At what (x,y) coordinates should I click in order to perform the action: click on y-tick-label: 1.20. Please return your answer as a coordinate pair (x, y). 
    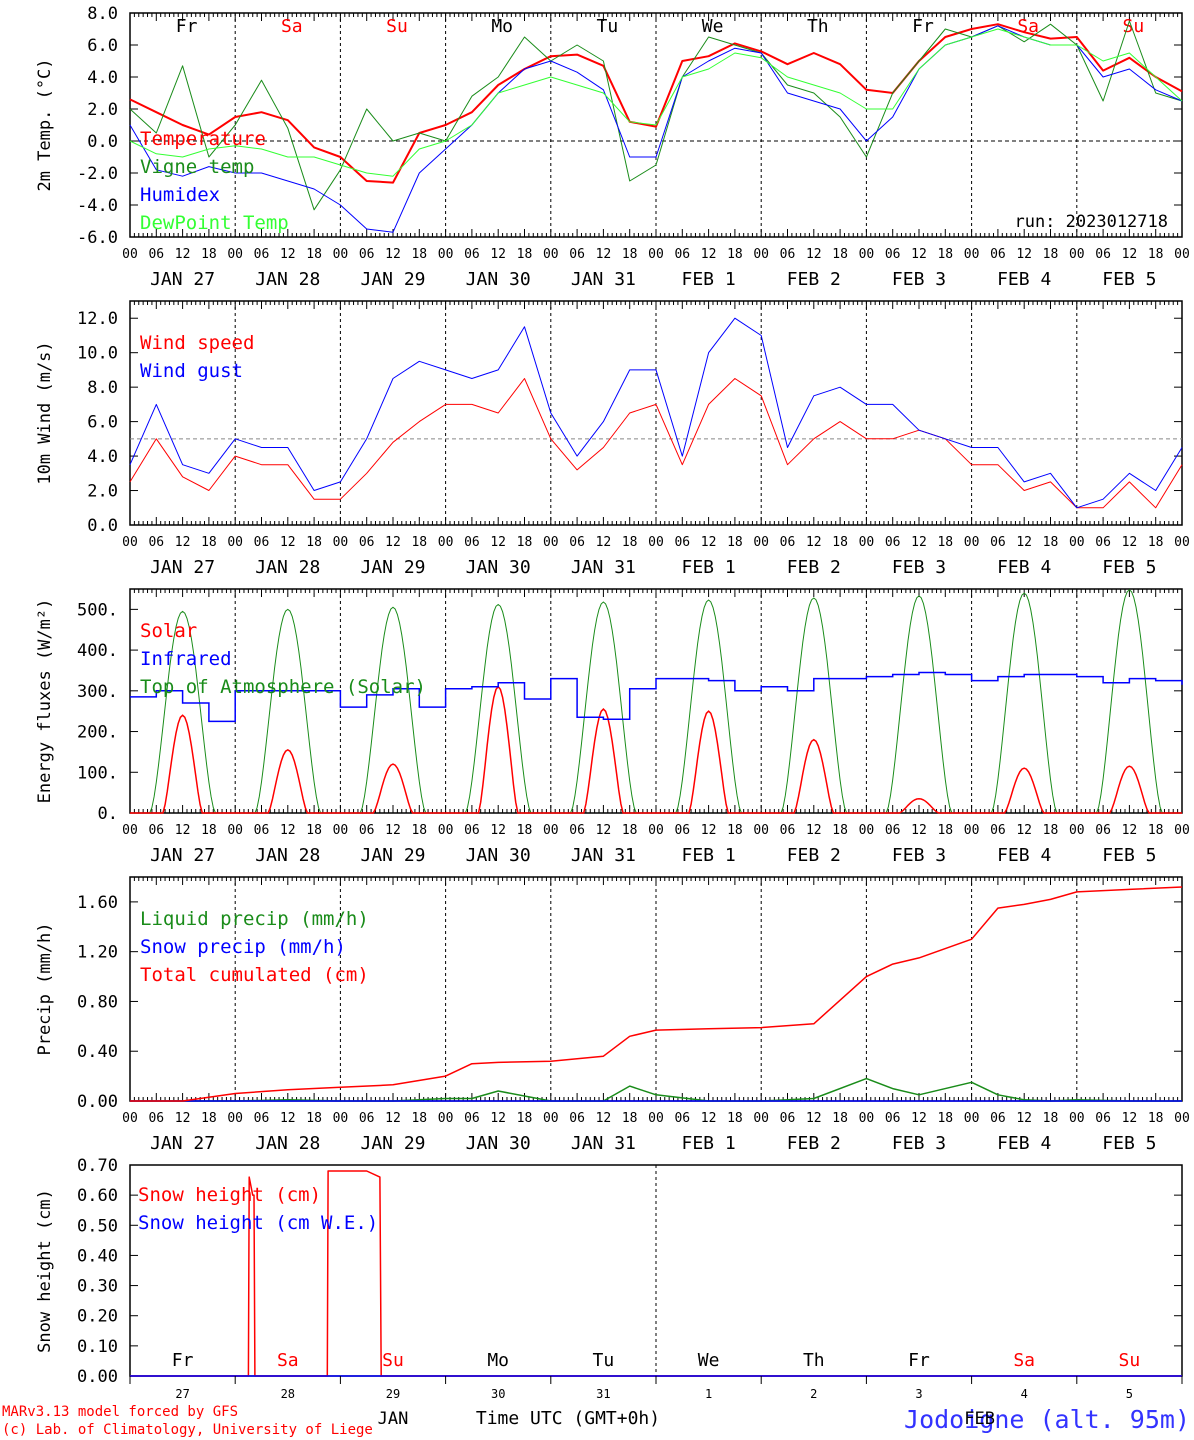
    Looking at the image, I should click on (97, 953).